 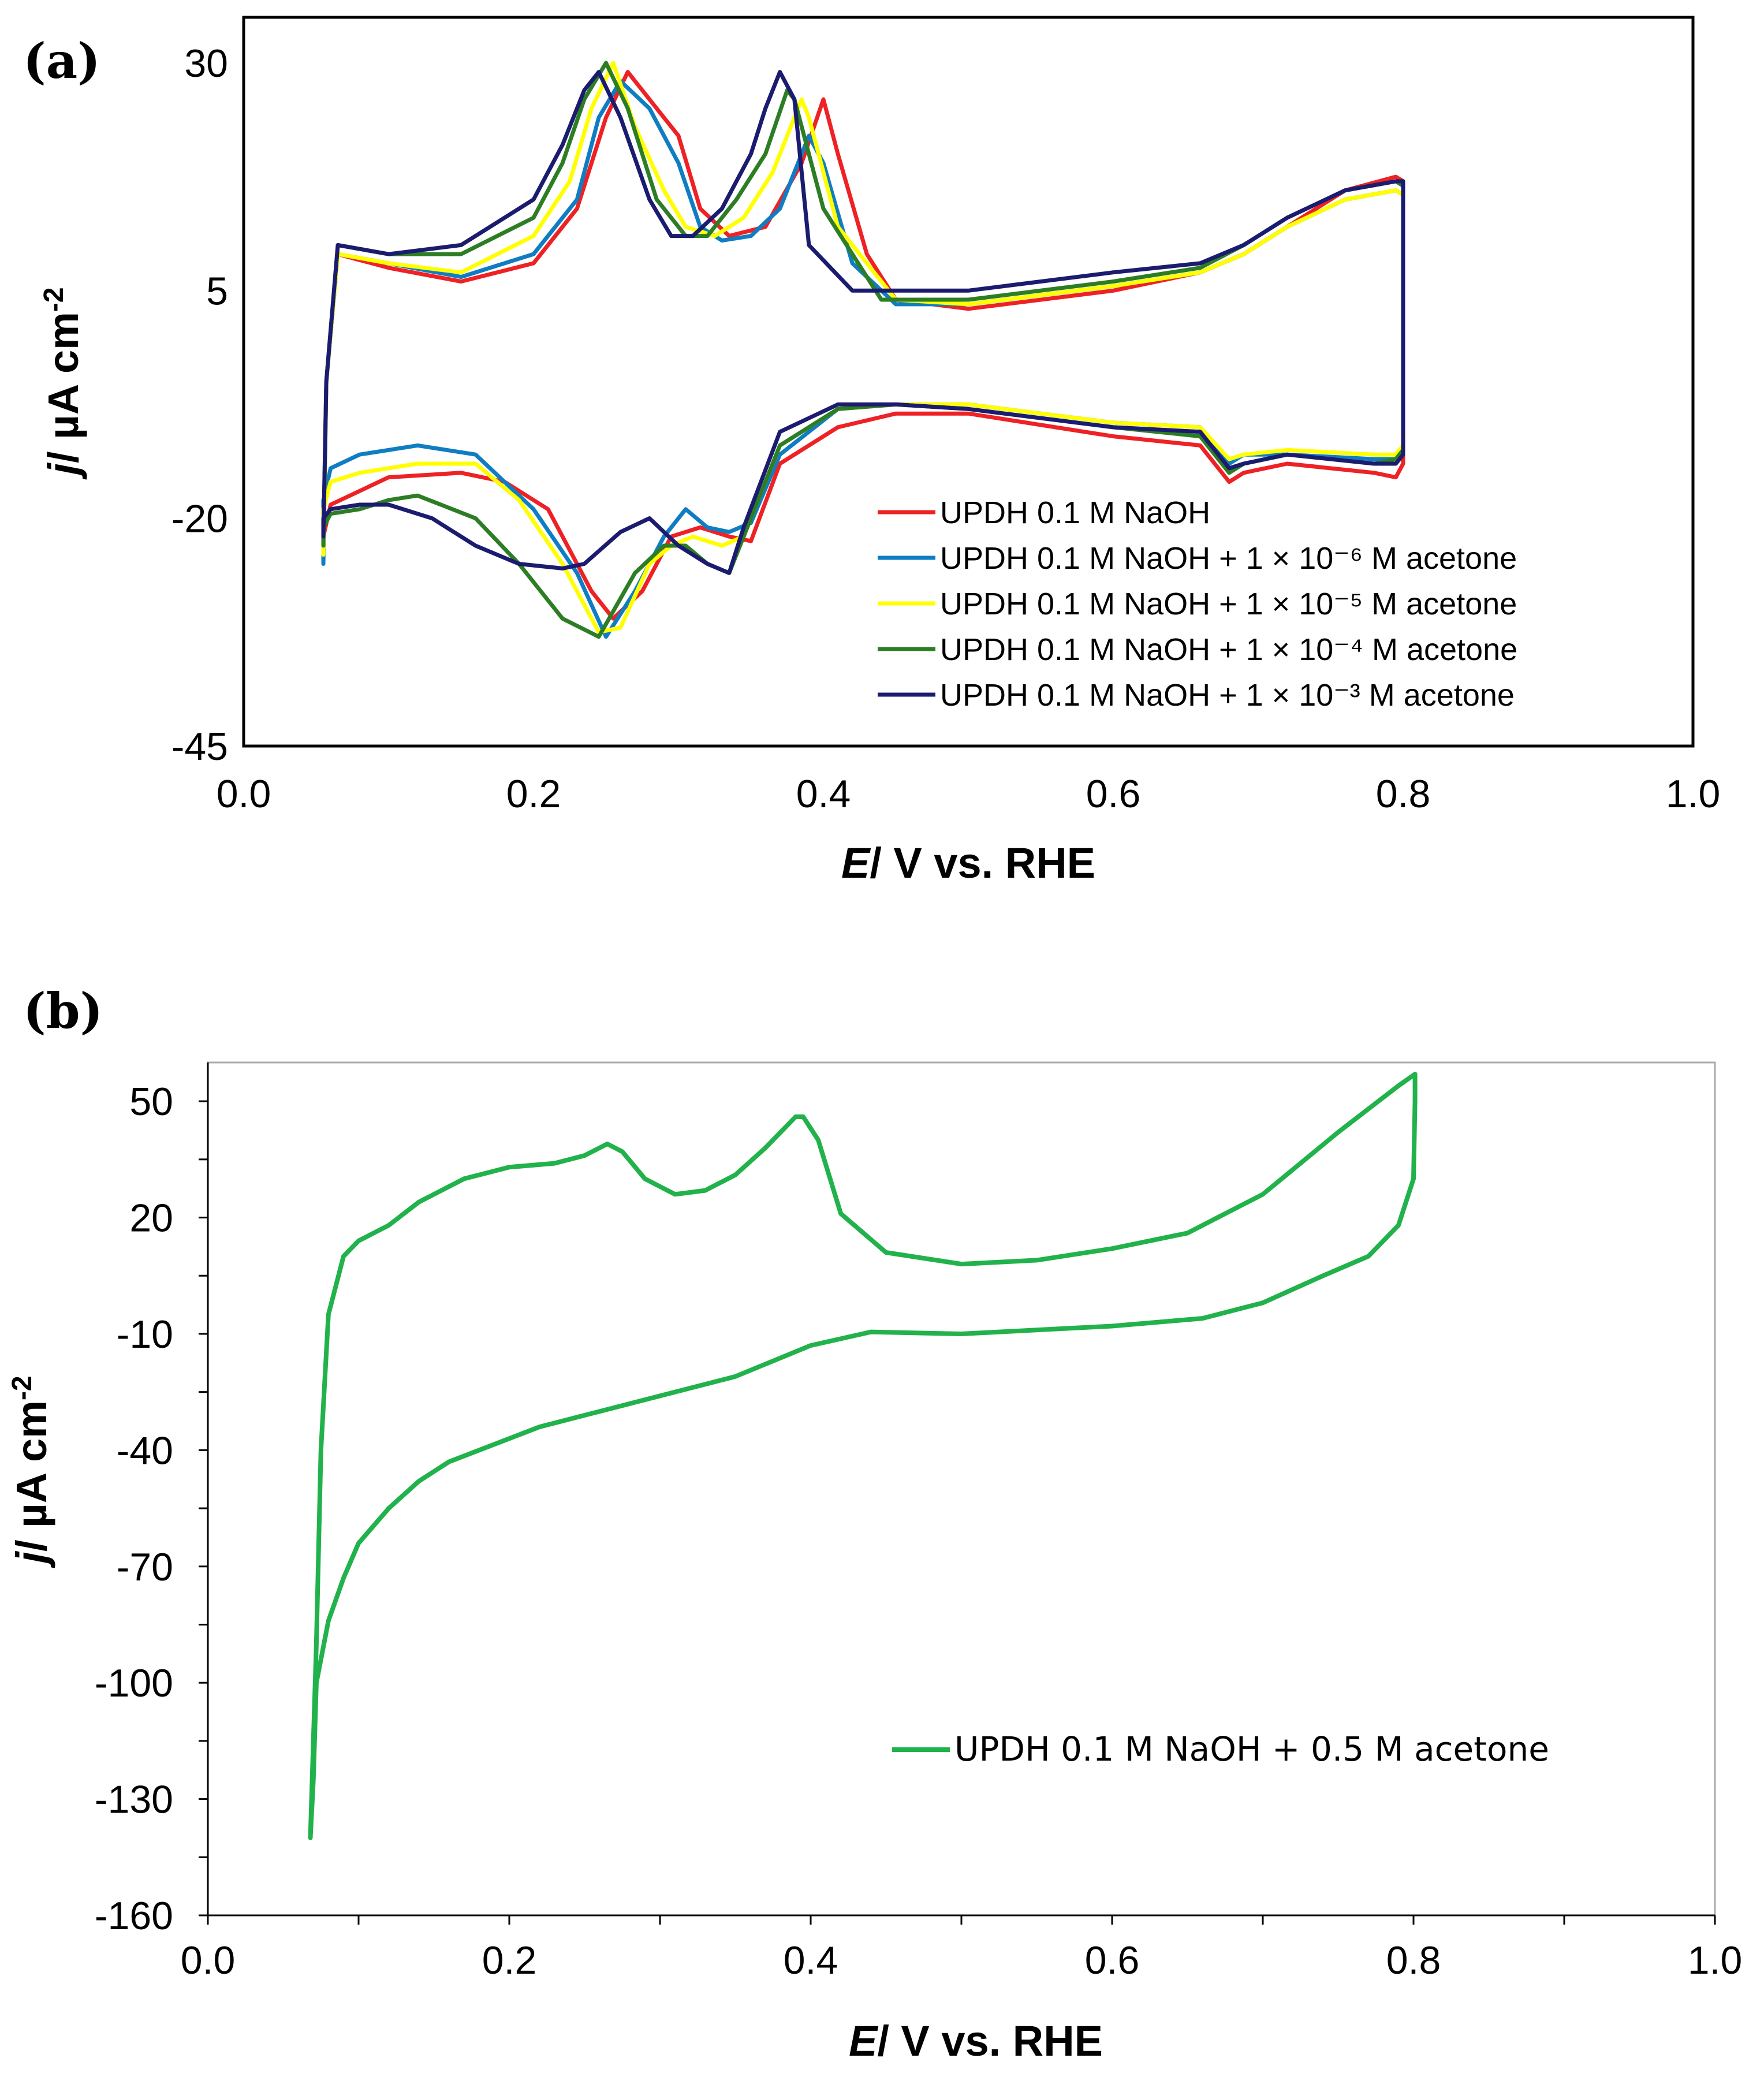 What do you see at coordinates (1229, 650) in the screenshot?
I see `panel-a-legend-label-4: UPDH 0.1 M NaOH + 1 × 10⁻⁴ M acetone` at bounding box center [1229, 650].